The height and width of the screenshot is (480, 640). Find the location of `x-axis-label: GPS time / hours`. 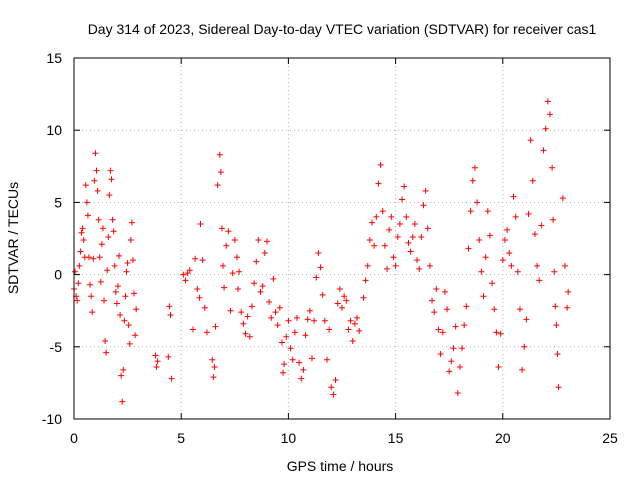

x-axis-label: GPS time / hours is located at coordinates (340, 466).